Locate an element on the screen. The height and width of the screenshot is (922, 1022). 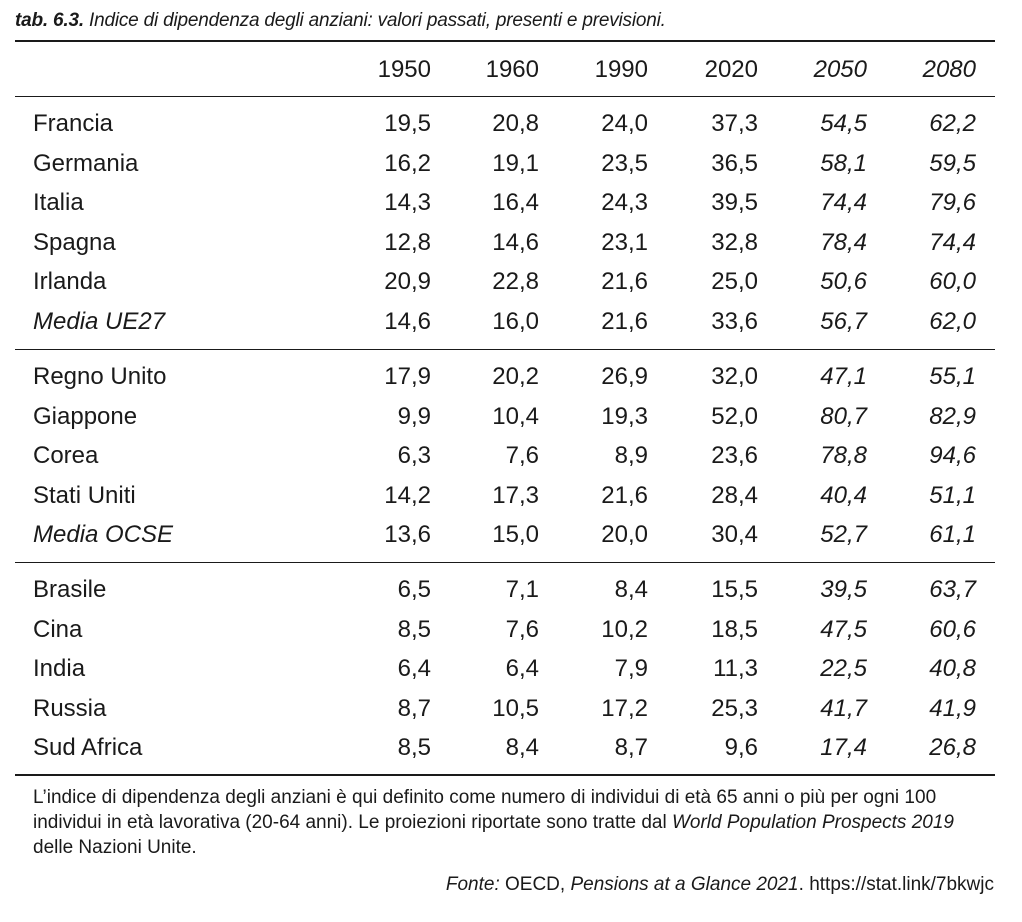
group-divider is located at coordinates (505, 562).